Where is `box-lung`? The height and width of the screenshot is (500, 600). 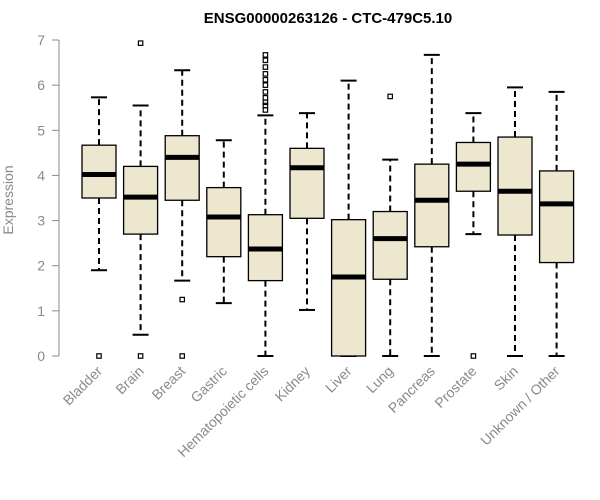
box-lung is located at coordinates (390, 225).